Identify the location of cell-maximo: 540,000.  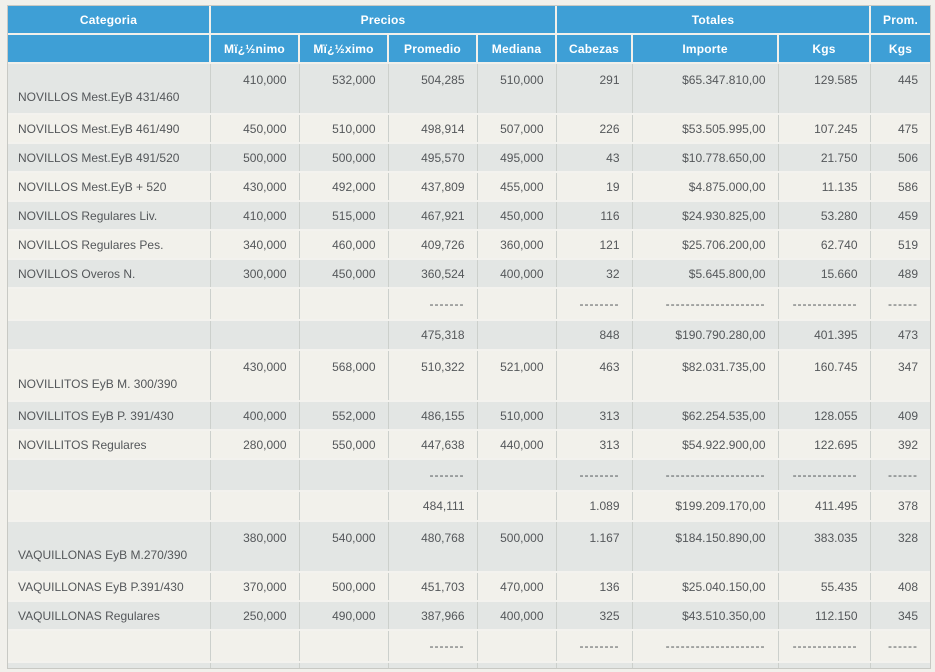
(343, 546).